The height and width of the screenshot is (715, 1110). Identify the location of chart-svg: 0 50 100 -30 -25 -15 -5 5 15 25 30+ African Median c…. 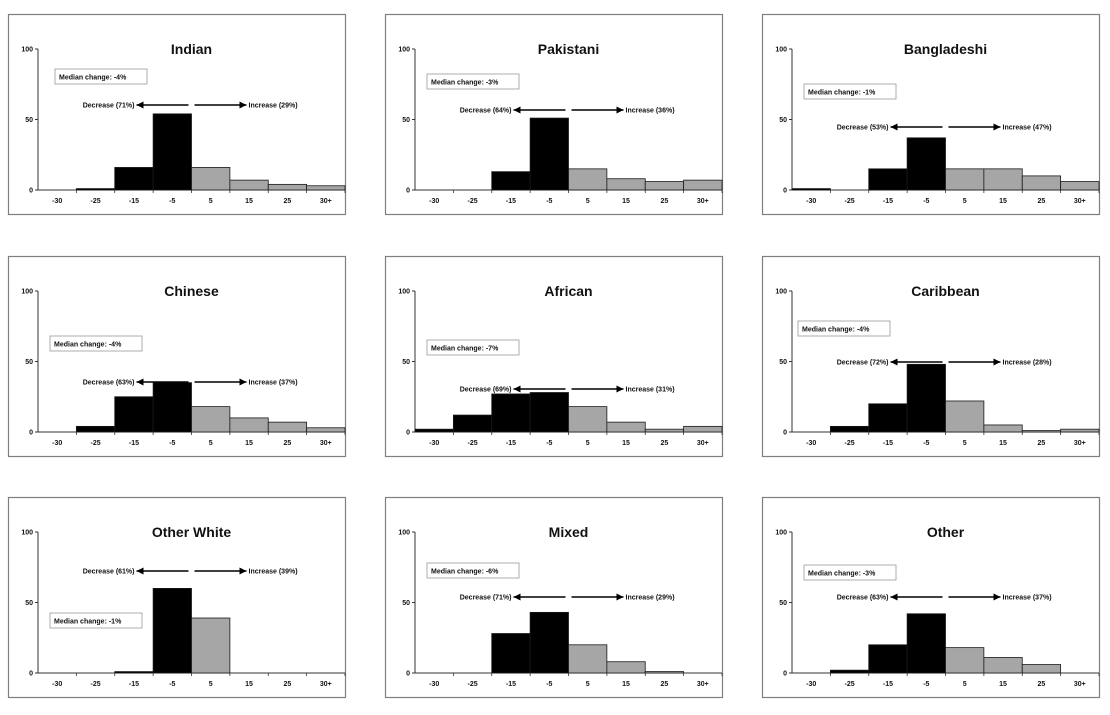
(554, 356).